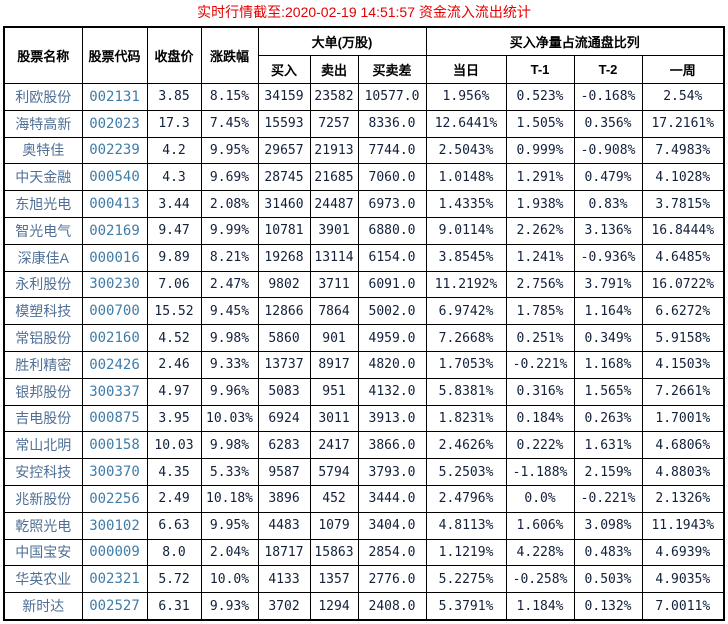 This screenshot has height=624, width=728. What do you see at coordinates (364, 12) in the screenshot?
I see `page-title: 实时行情截至:2020-02-19 14:51:57 资金流入流出统计` at bounding box center [364, 12].